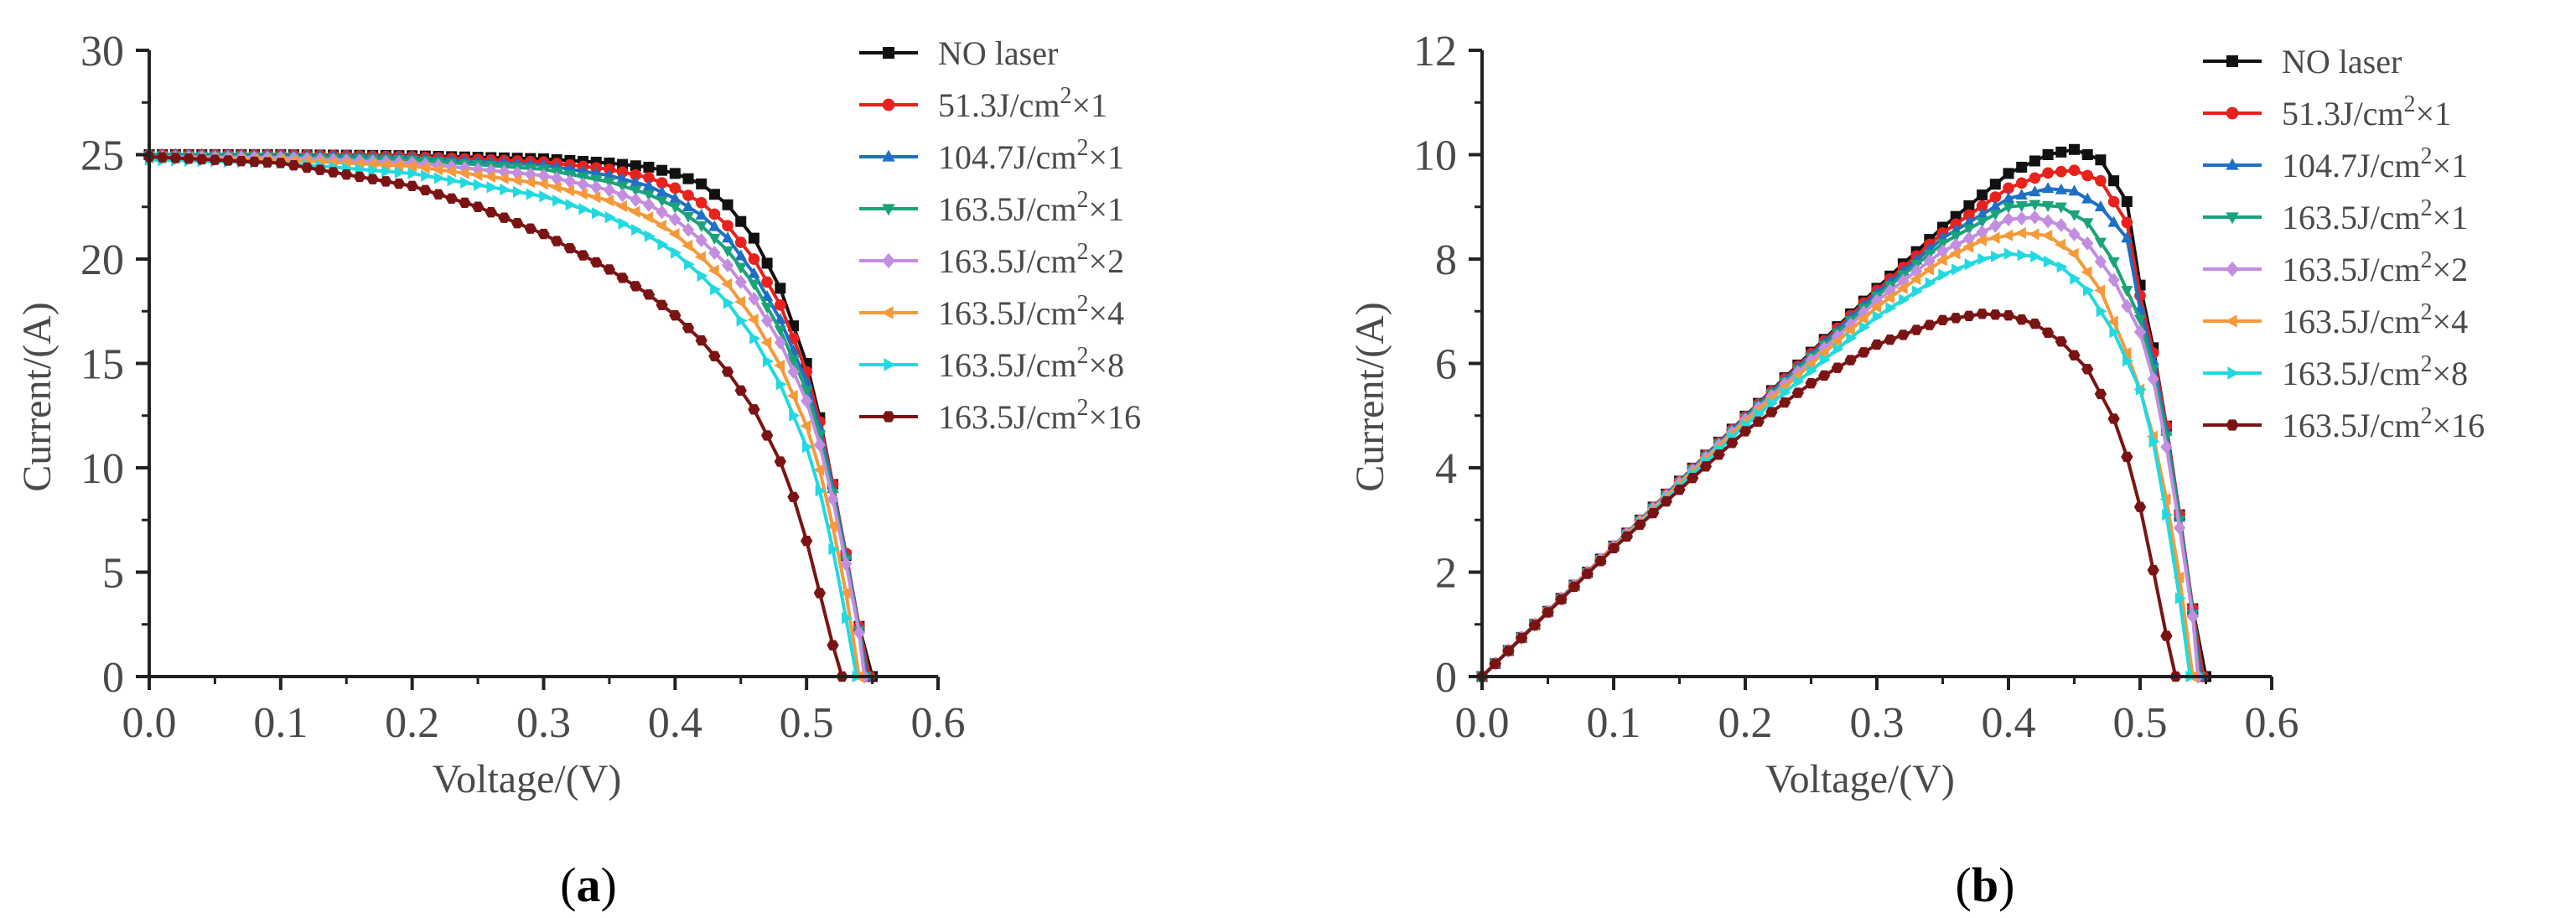 Image resolution: width=2576 pixels, height=918 pixels. I want to click on y-tick-label: 30, so click(102, 51).